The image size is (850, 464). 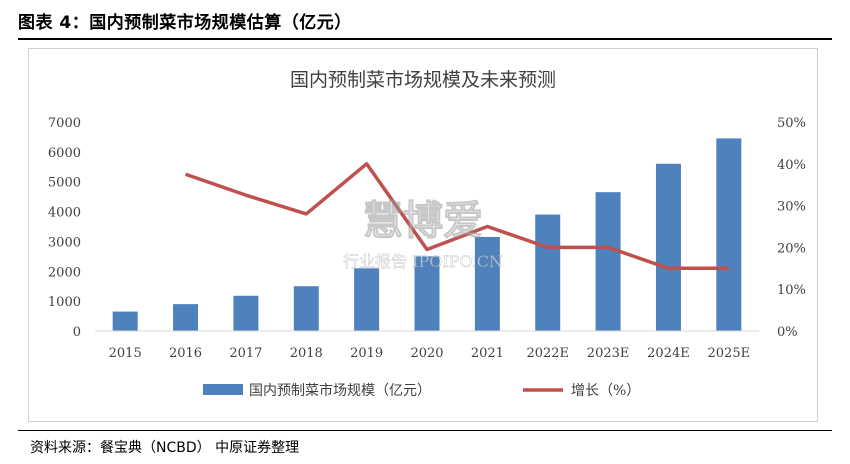 What do you see at coordinates (426, 353) in the screenshot?
I see `x-tick-label: 2020` at bounding box center [426, 353].